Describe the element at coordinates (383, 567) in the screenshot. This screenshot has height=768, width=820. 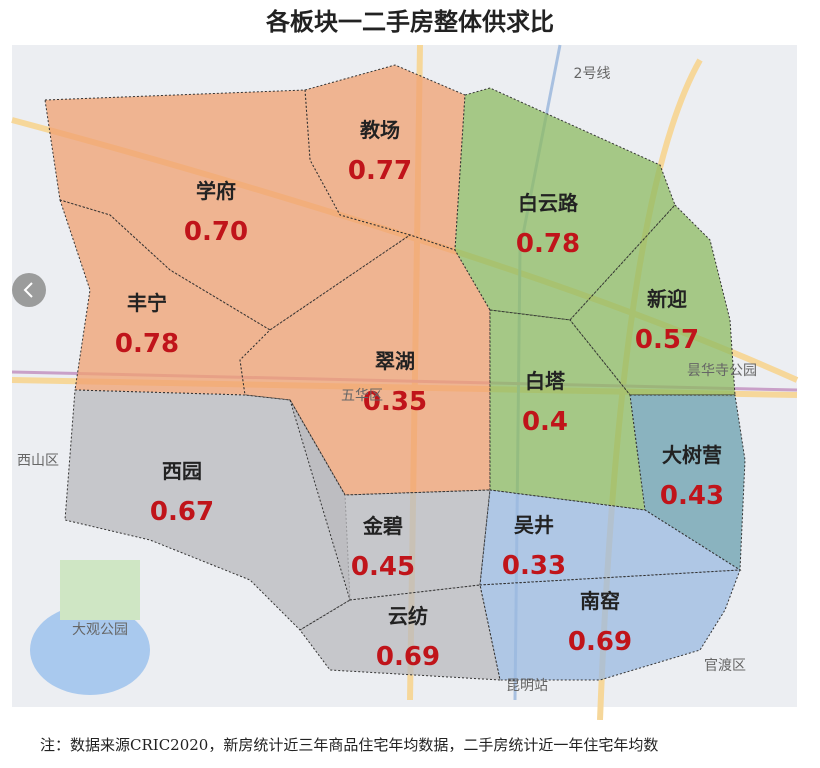
I see `region-value: 0.45` at that location.